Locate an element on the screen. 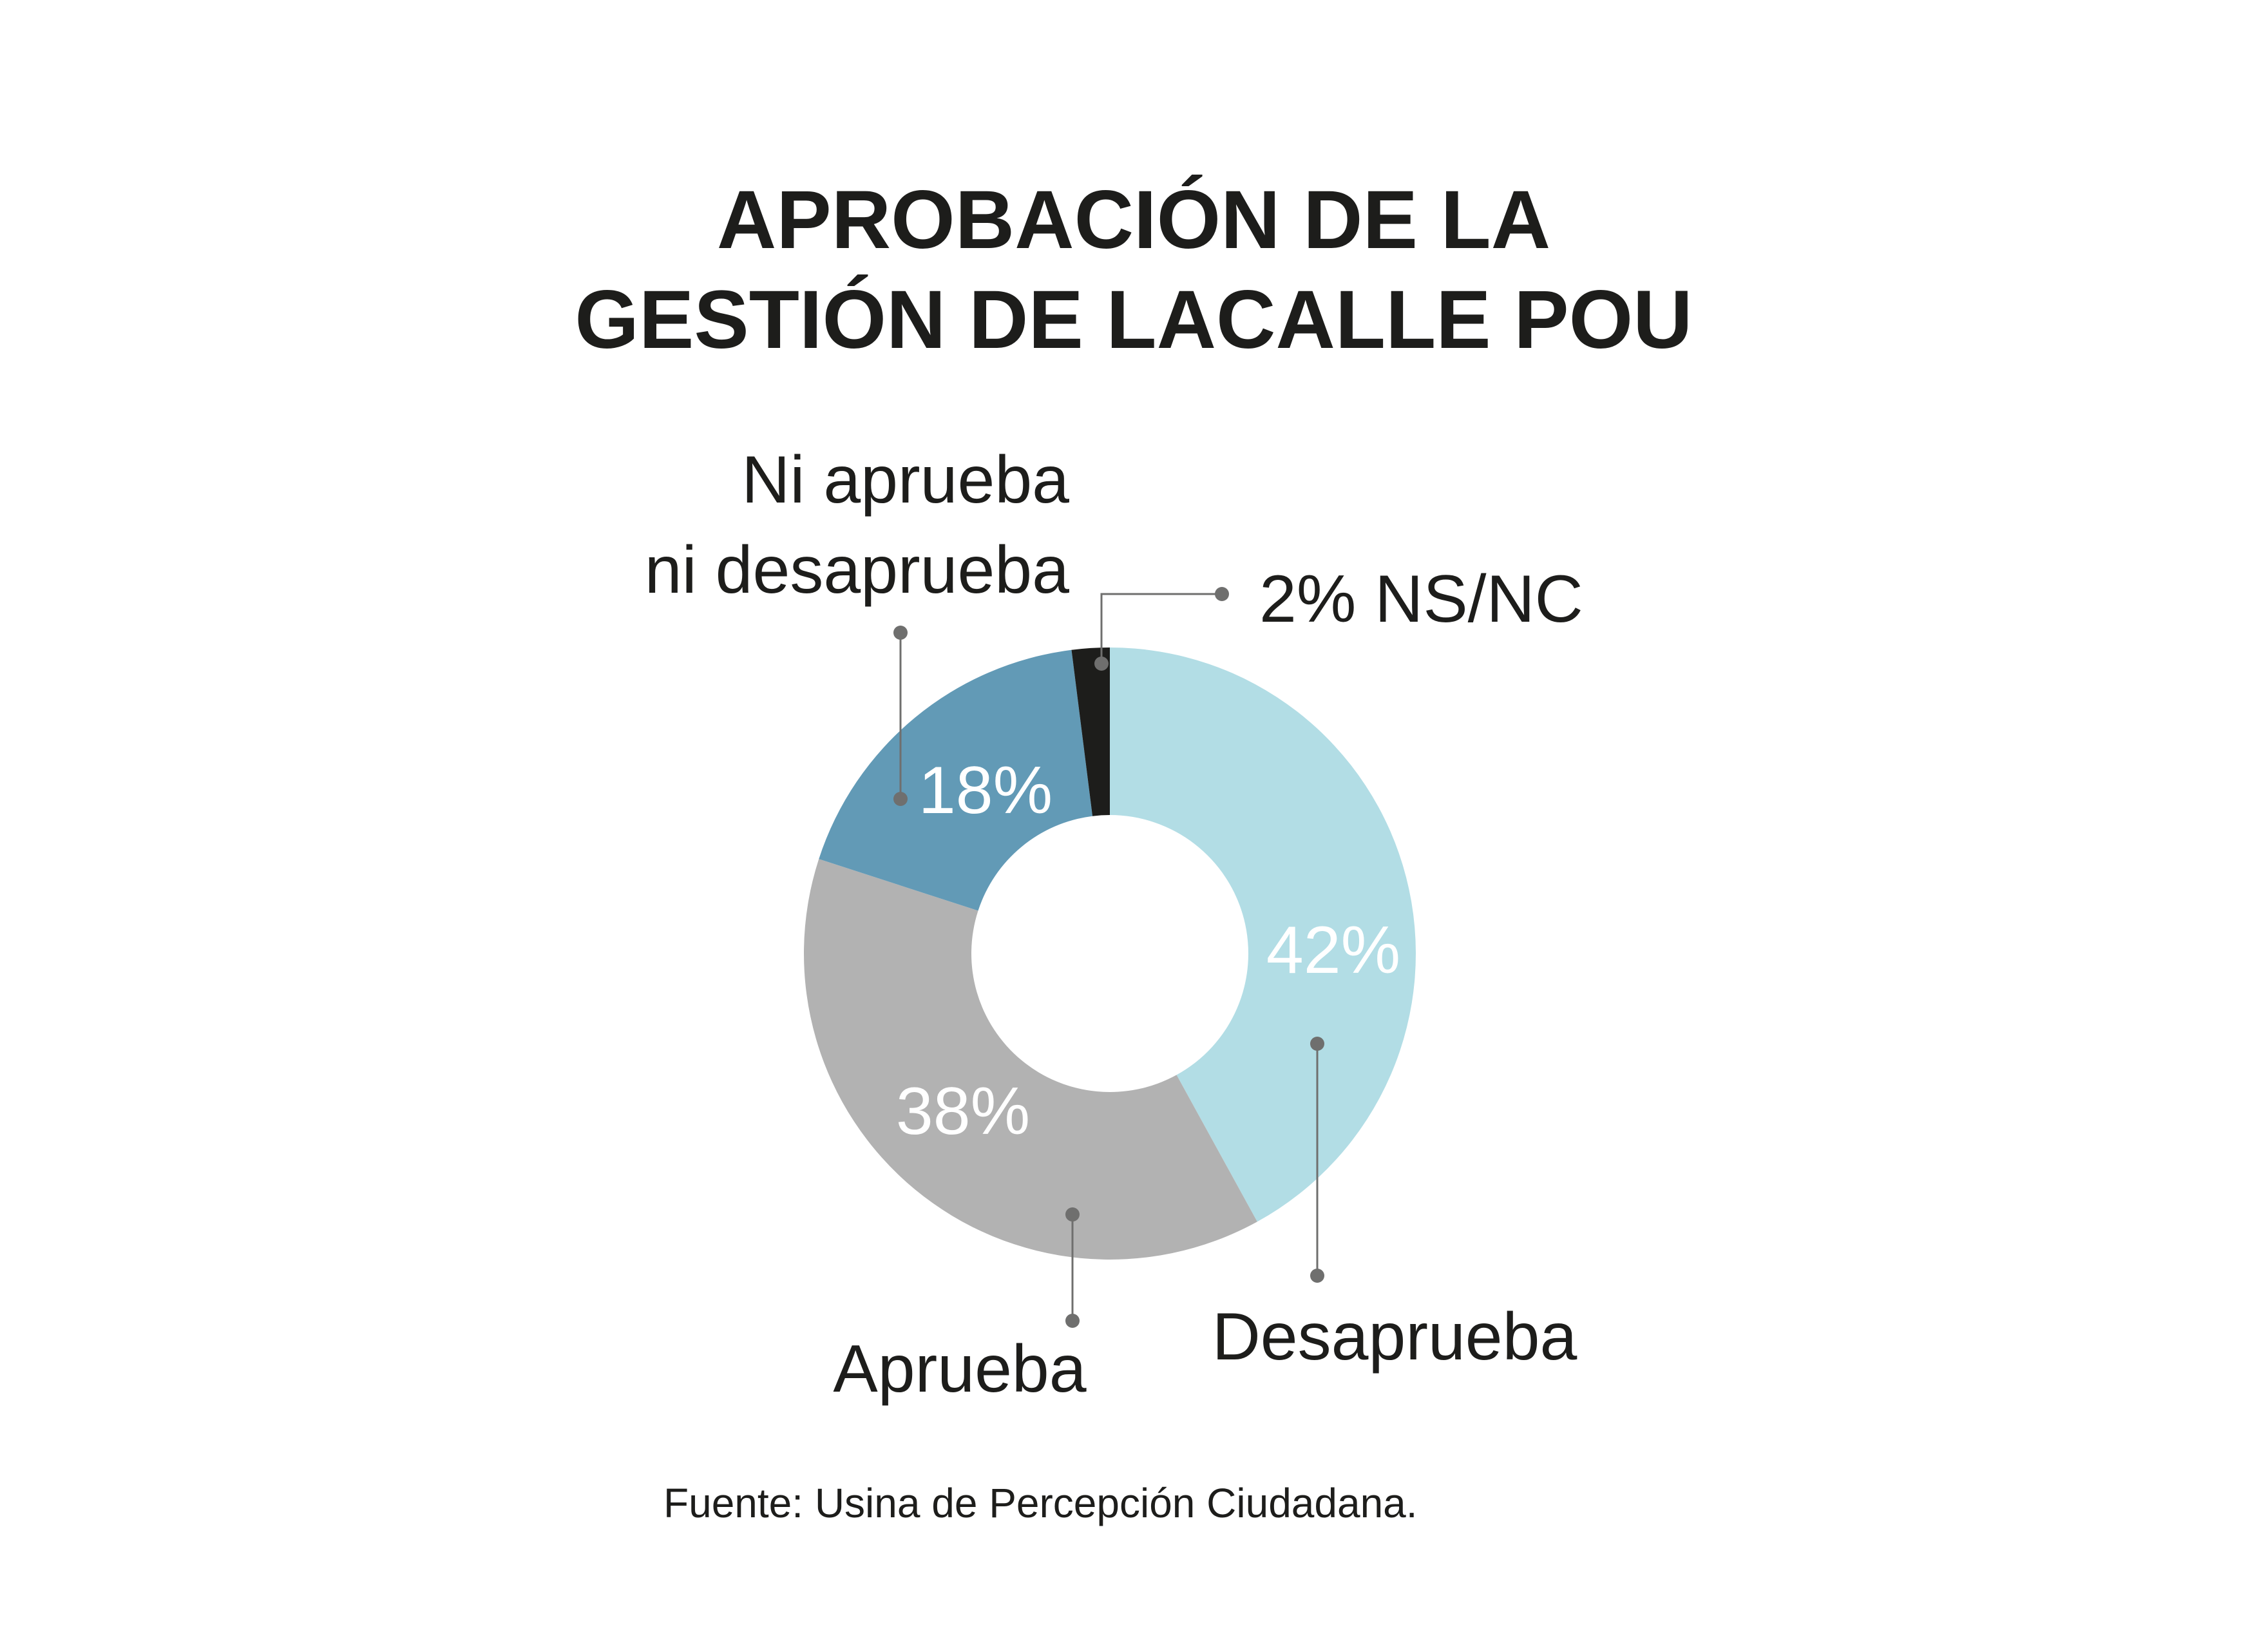  label-aprueba: Aprueba is located at coordinates (959, 1369).